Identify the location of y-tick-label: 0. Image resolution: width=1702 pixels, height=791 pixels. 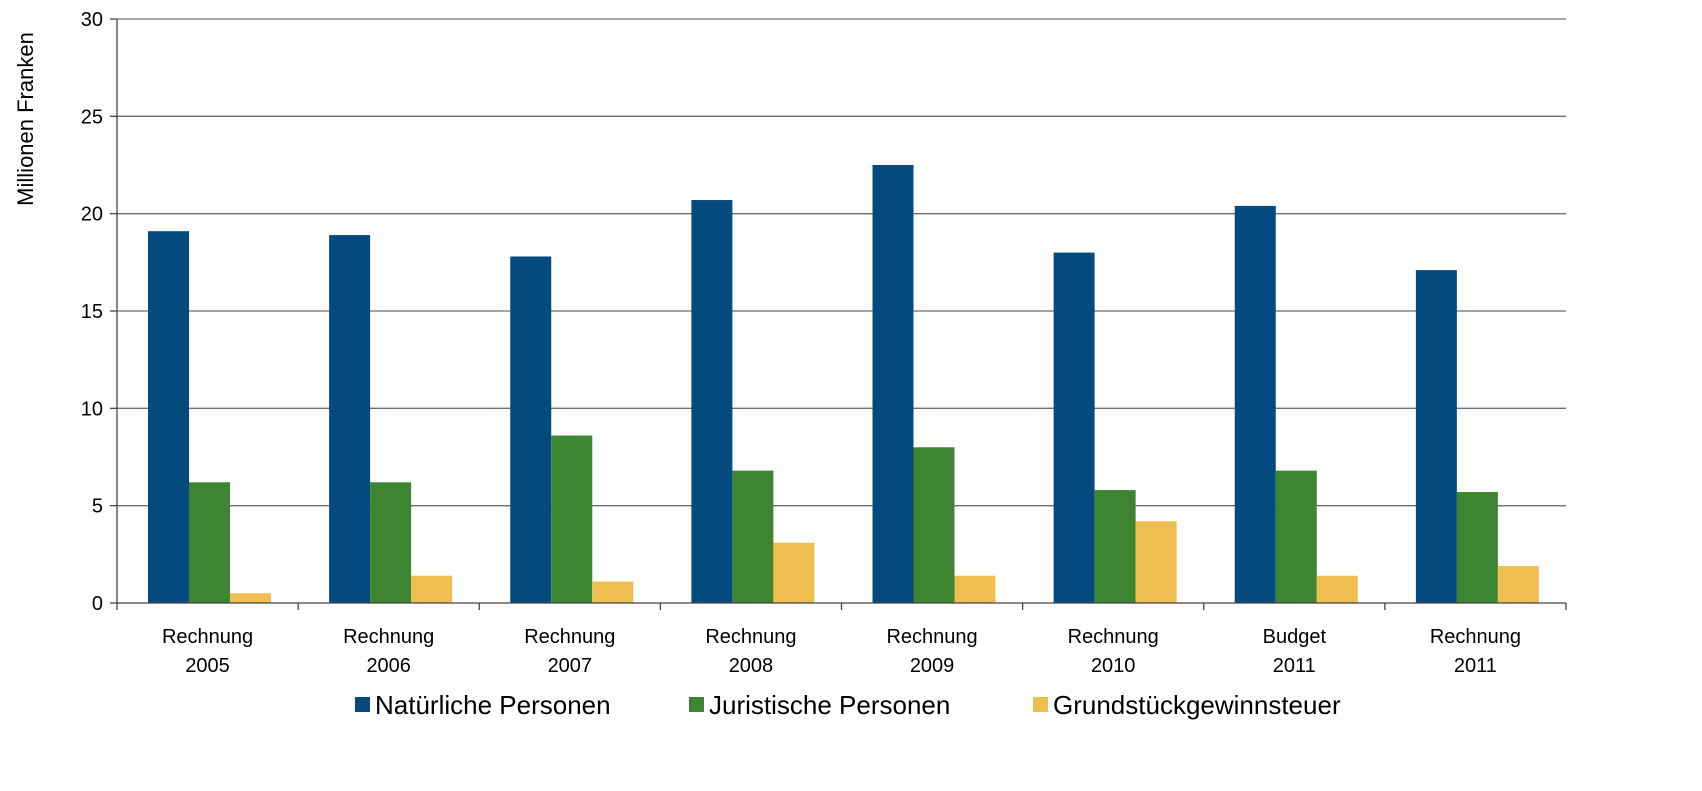
(97, 604).